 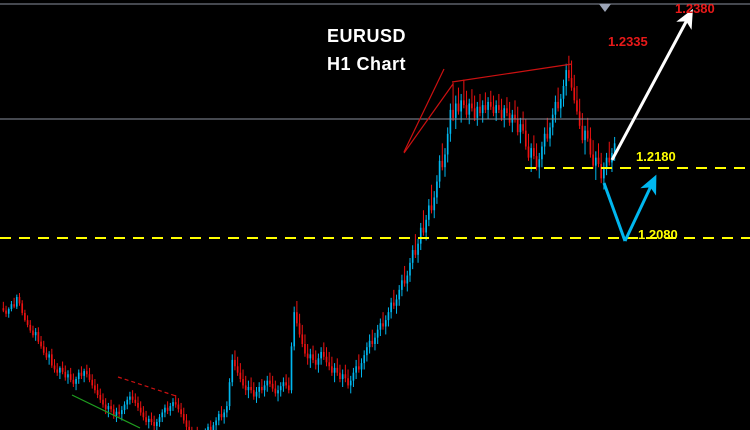 What do you see at coordinates (605, 8) in the screenshot?
I see `current-bar-marker` at bounding box center [605, 8].